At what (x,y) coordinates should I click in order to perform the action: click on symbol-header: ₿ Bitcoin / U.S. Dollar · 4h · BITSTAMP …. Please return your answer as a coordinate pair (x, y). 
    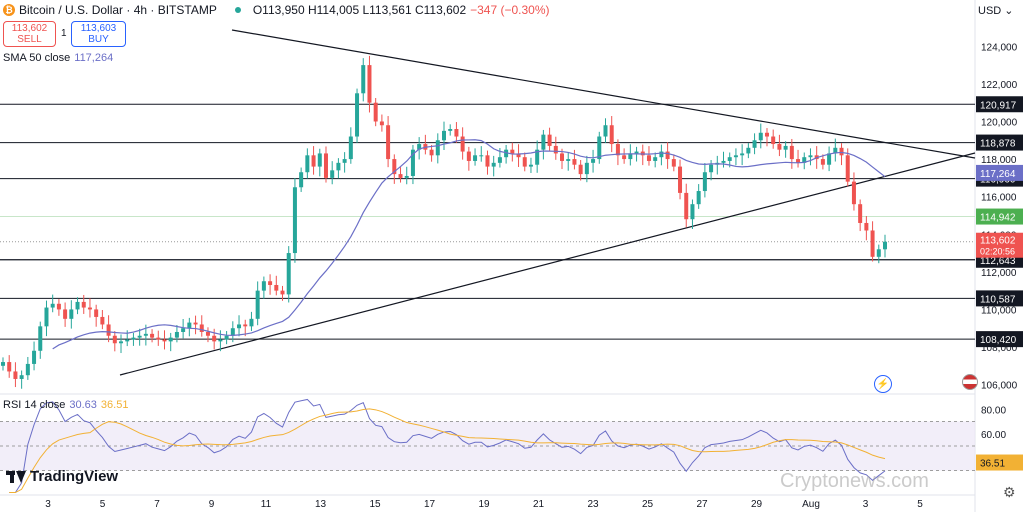
    Looking at the image, I should click on (275, 10).